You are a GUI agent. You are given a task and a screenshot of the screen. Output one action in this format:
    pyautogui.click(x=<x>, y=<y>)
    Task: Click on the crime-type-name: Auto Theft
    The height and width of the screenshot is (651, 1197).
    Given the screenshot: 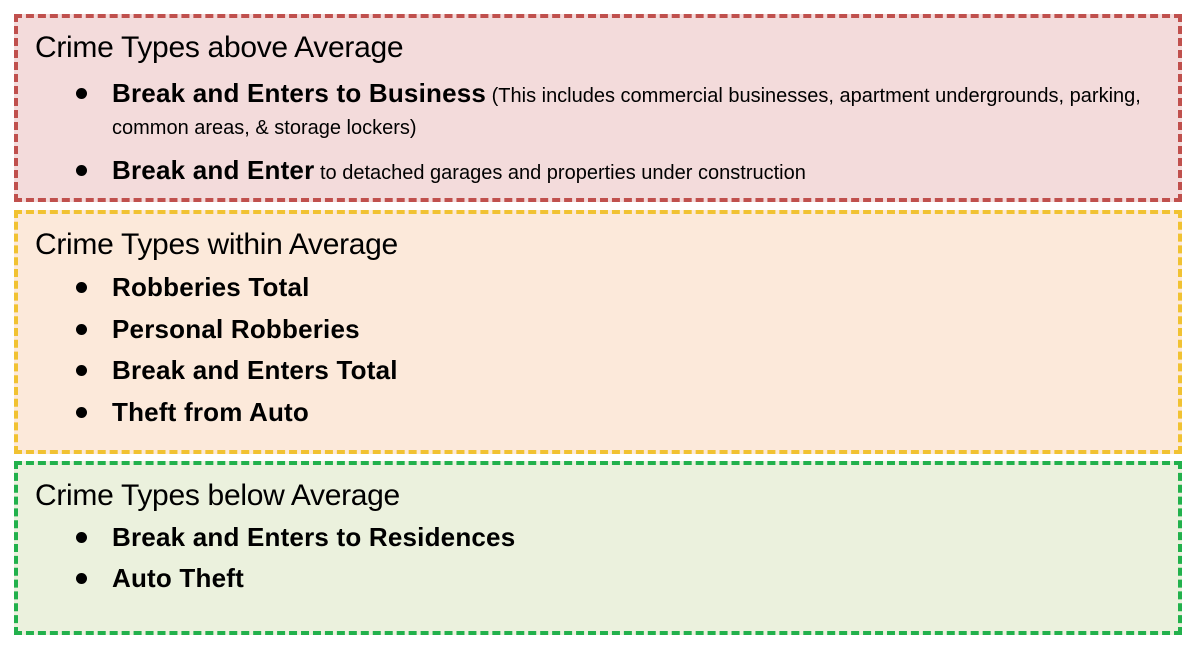 What is the action you would take?
    pyautogui.click(x=178, y=578)
    